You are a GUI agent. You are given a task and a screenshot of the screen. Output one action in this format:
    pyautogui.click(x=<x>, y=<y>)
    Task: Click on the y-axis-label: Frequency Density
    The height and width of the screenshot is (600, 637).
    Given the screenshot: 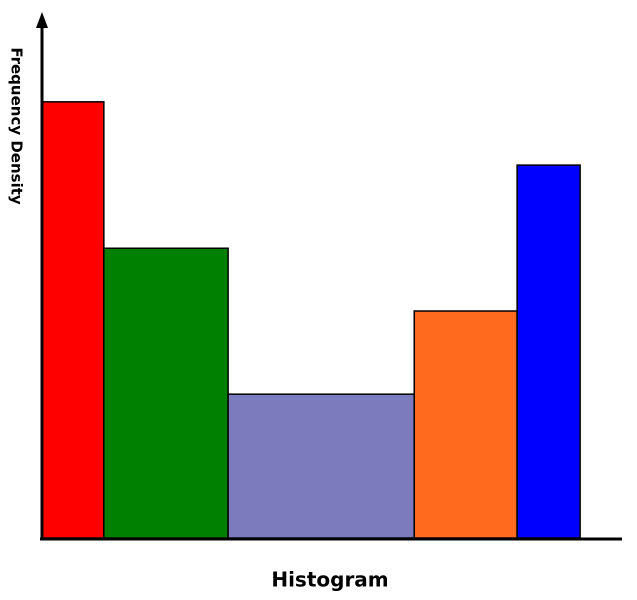 What is the action you would take?
    pyautogui.click(x=17, y=126)
    